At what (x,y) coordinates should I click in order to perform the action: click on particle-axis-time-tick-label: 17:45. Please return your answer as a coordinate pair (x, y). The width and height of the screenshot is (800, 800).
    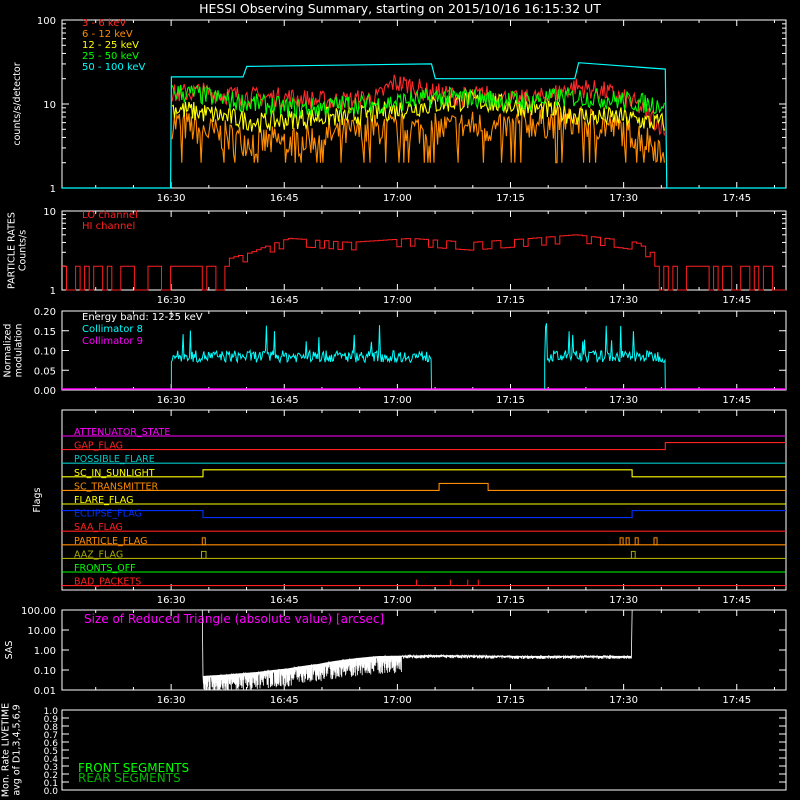
    Looking at the image, I should click on (736, 300).